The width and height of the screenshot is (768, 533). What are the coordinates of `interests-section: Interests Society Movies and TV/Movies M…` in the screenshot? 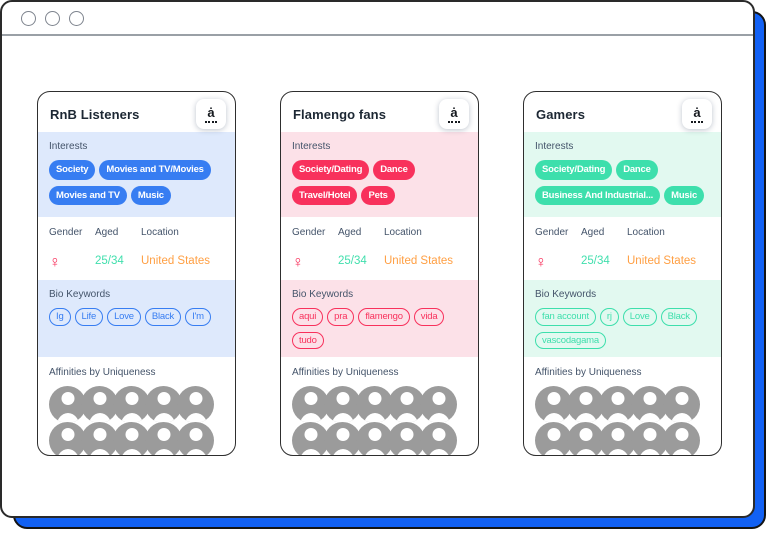 It's located at (136, 174).